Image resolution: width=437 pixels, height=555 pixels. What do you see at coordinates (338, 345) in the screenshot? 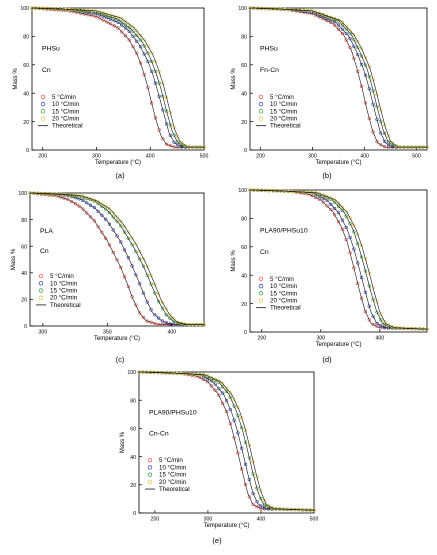
I see `x-axis-label: Temperature (°C)` at bounding box center [338, 345].